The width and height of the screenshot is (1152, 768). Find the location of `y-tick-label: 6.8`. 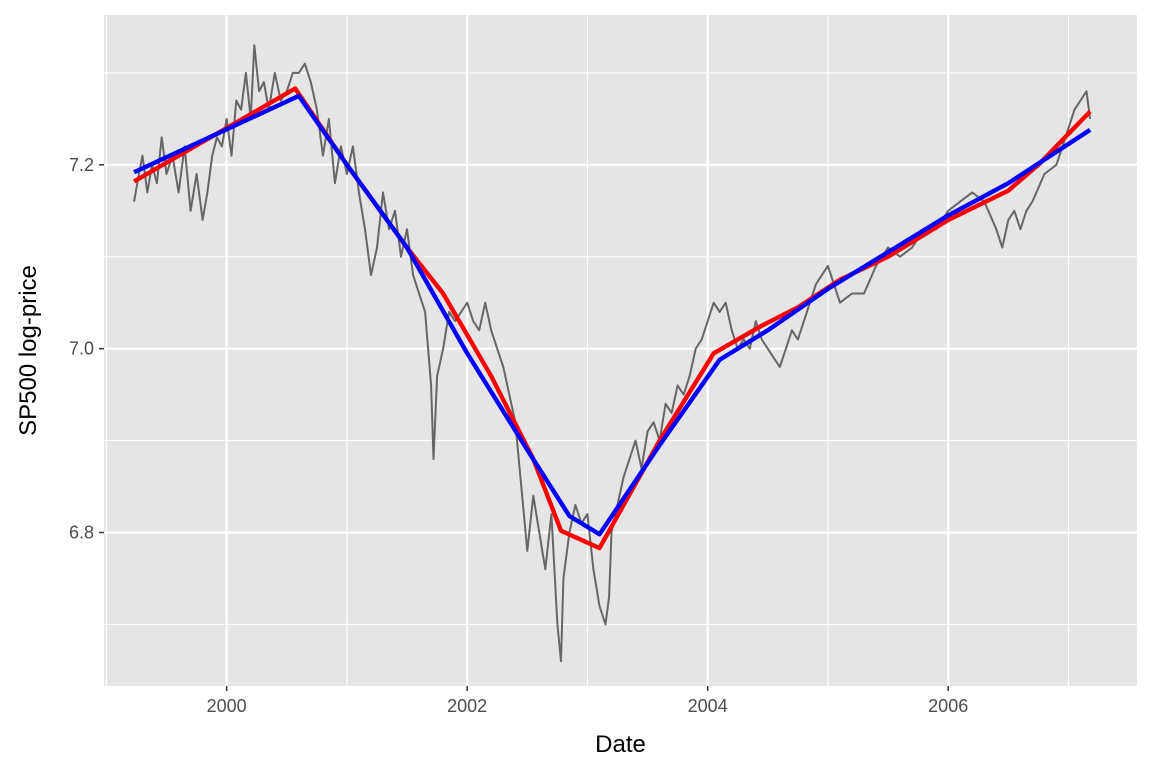

y-tick-label: 6.8 is located at coordinates (81, 532).